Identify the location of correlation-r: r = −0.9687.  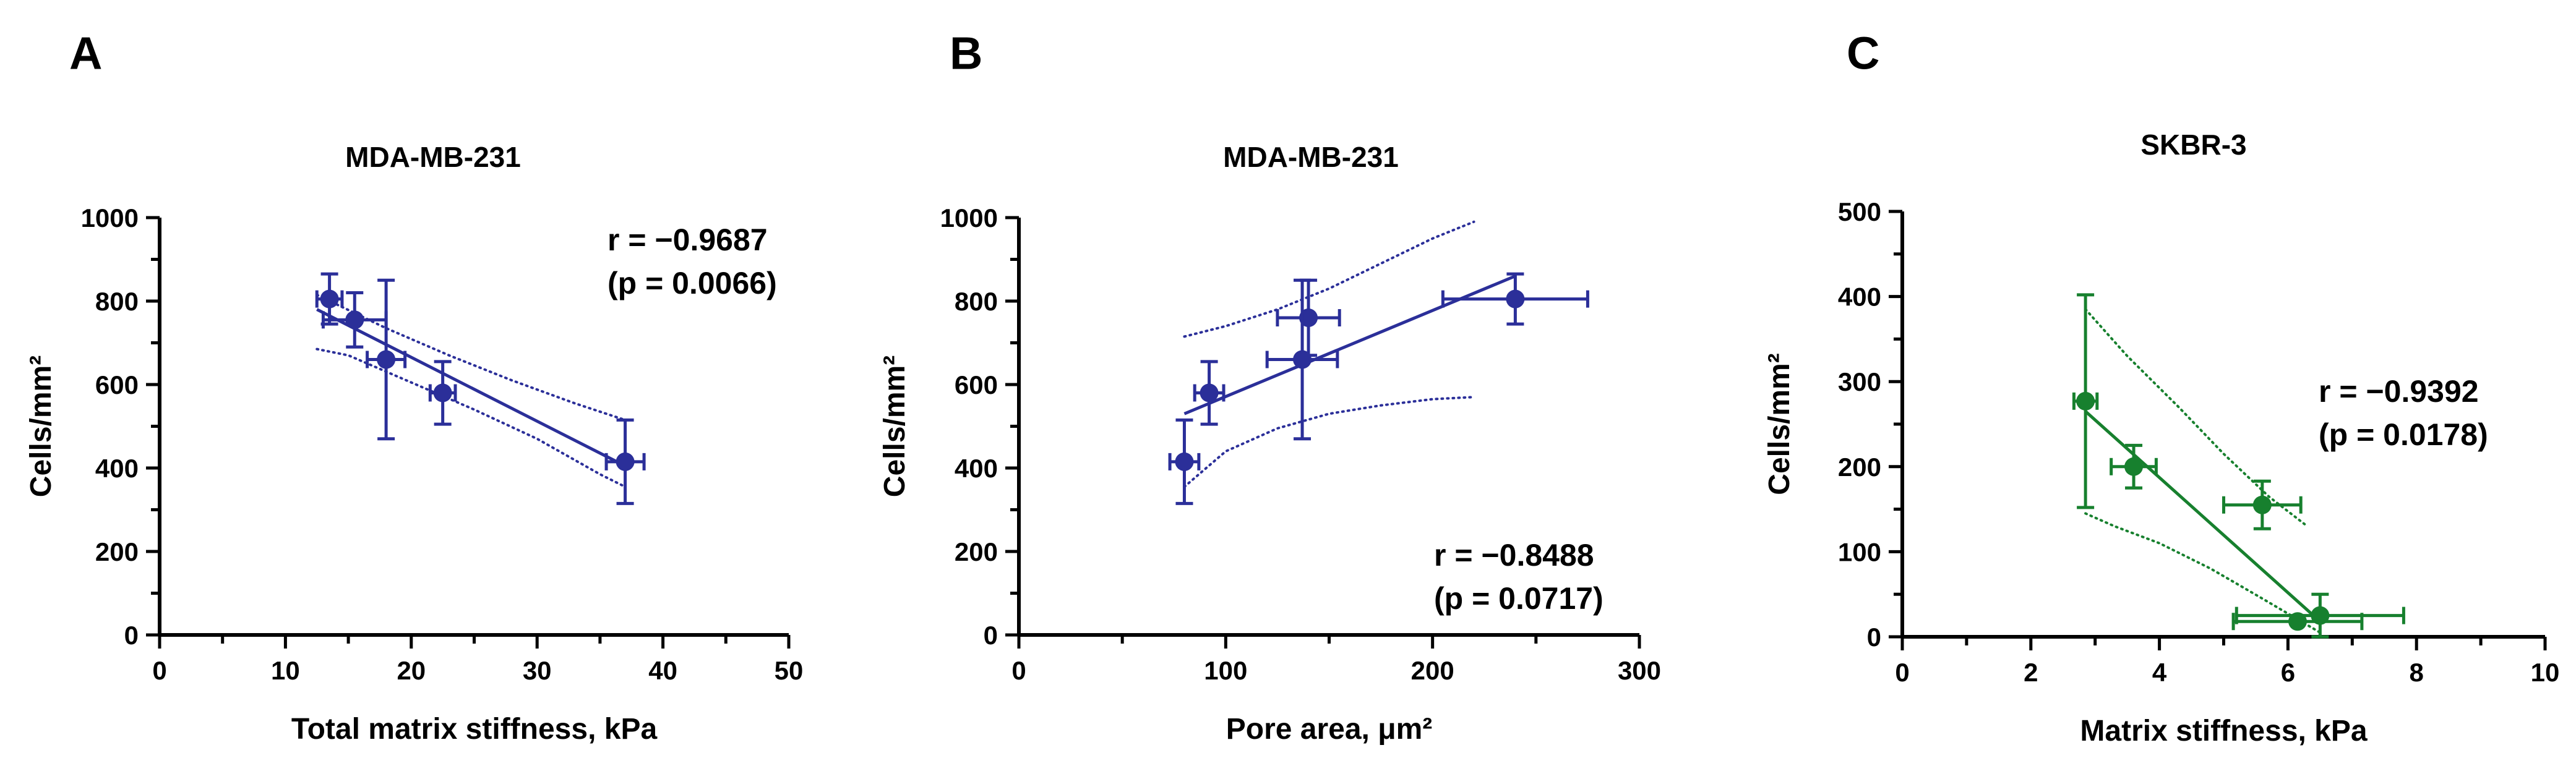
(688, 240).